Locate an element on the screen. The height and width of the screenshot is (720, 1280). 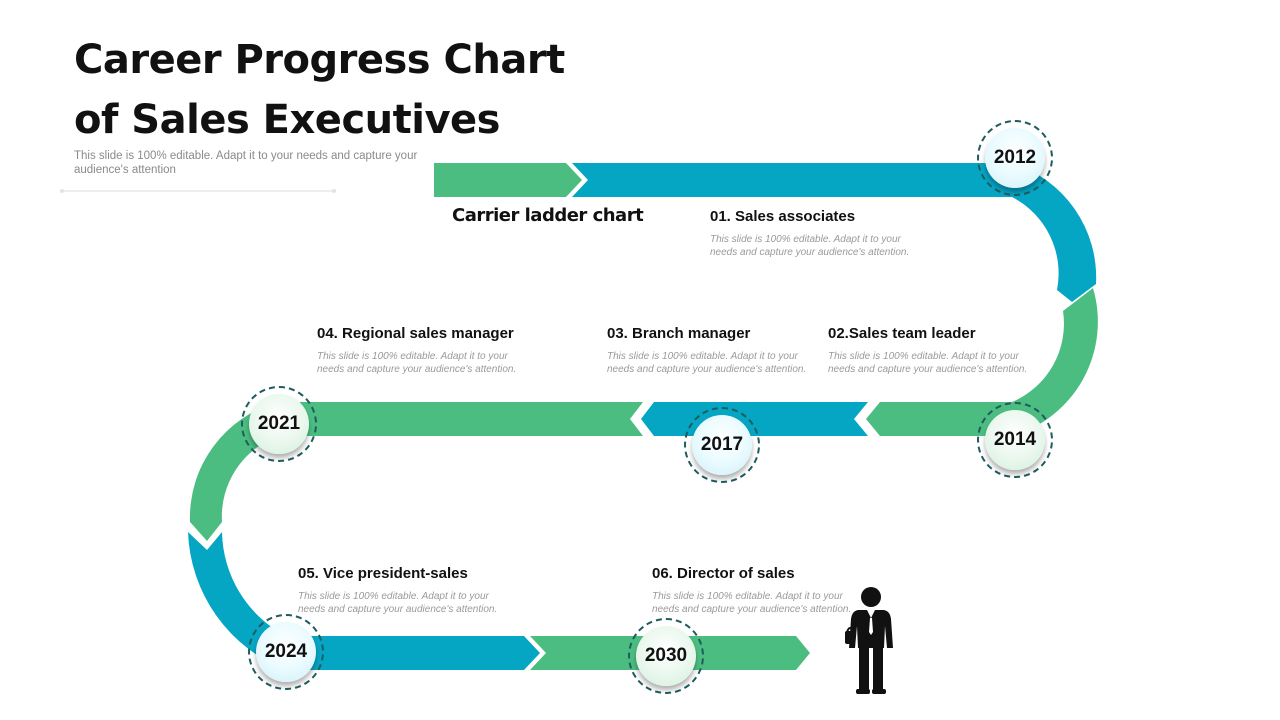
year-label: 2017 is located at coordinates (722, 445).